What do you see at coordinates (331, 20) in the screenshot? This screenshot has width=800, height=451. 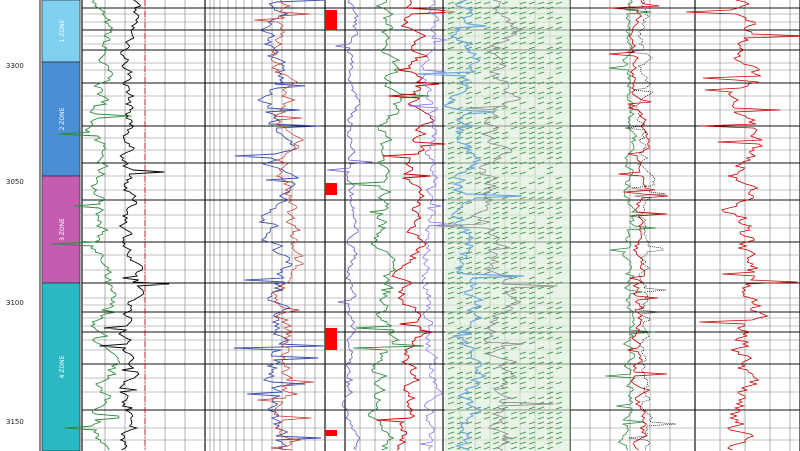 I see `track-3-block` at bounding box center [331, 20].